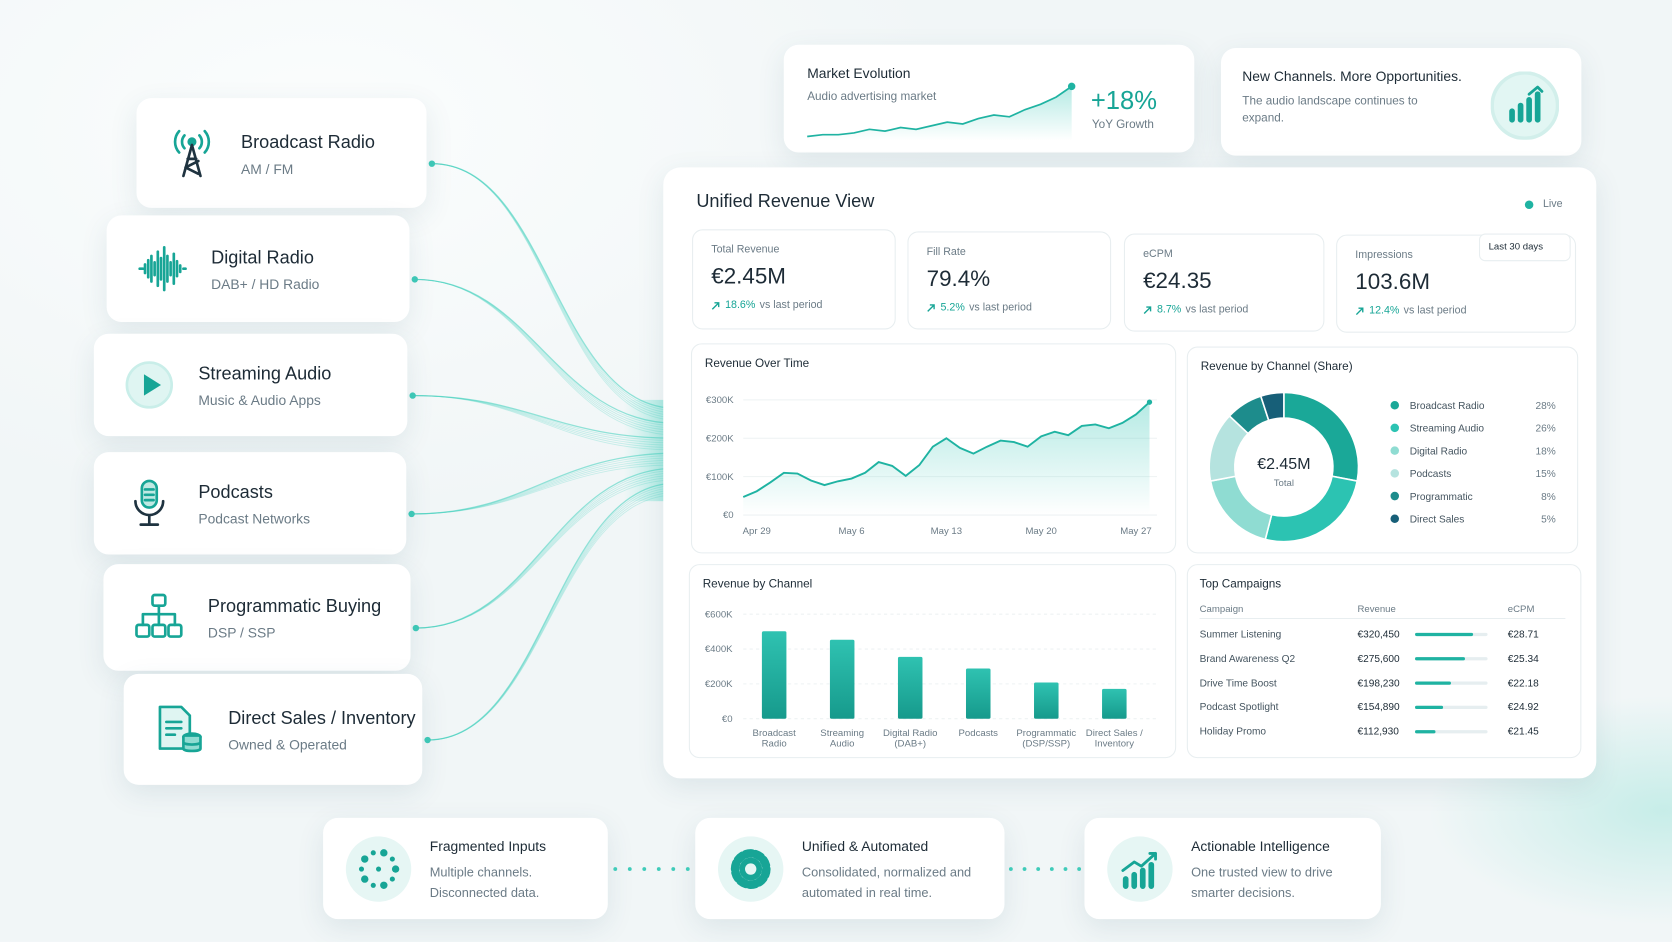  What do you see at coordinates (785, 201) in the screenshot?
I see `dashboard-title: Unified Revenue View` at bounding box center [785, 201].